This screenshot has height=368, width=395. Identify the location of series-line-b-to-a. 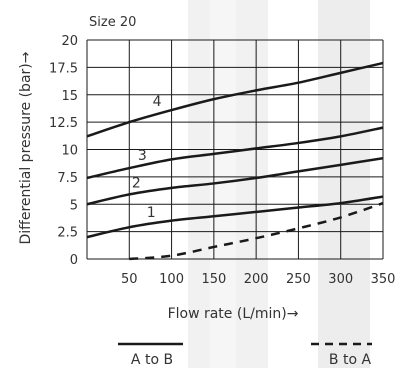
(256, 231).